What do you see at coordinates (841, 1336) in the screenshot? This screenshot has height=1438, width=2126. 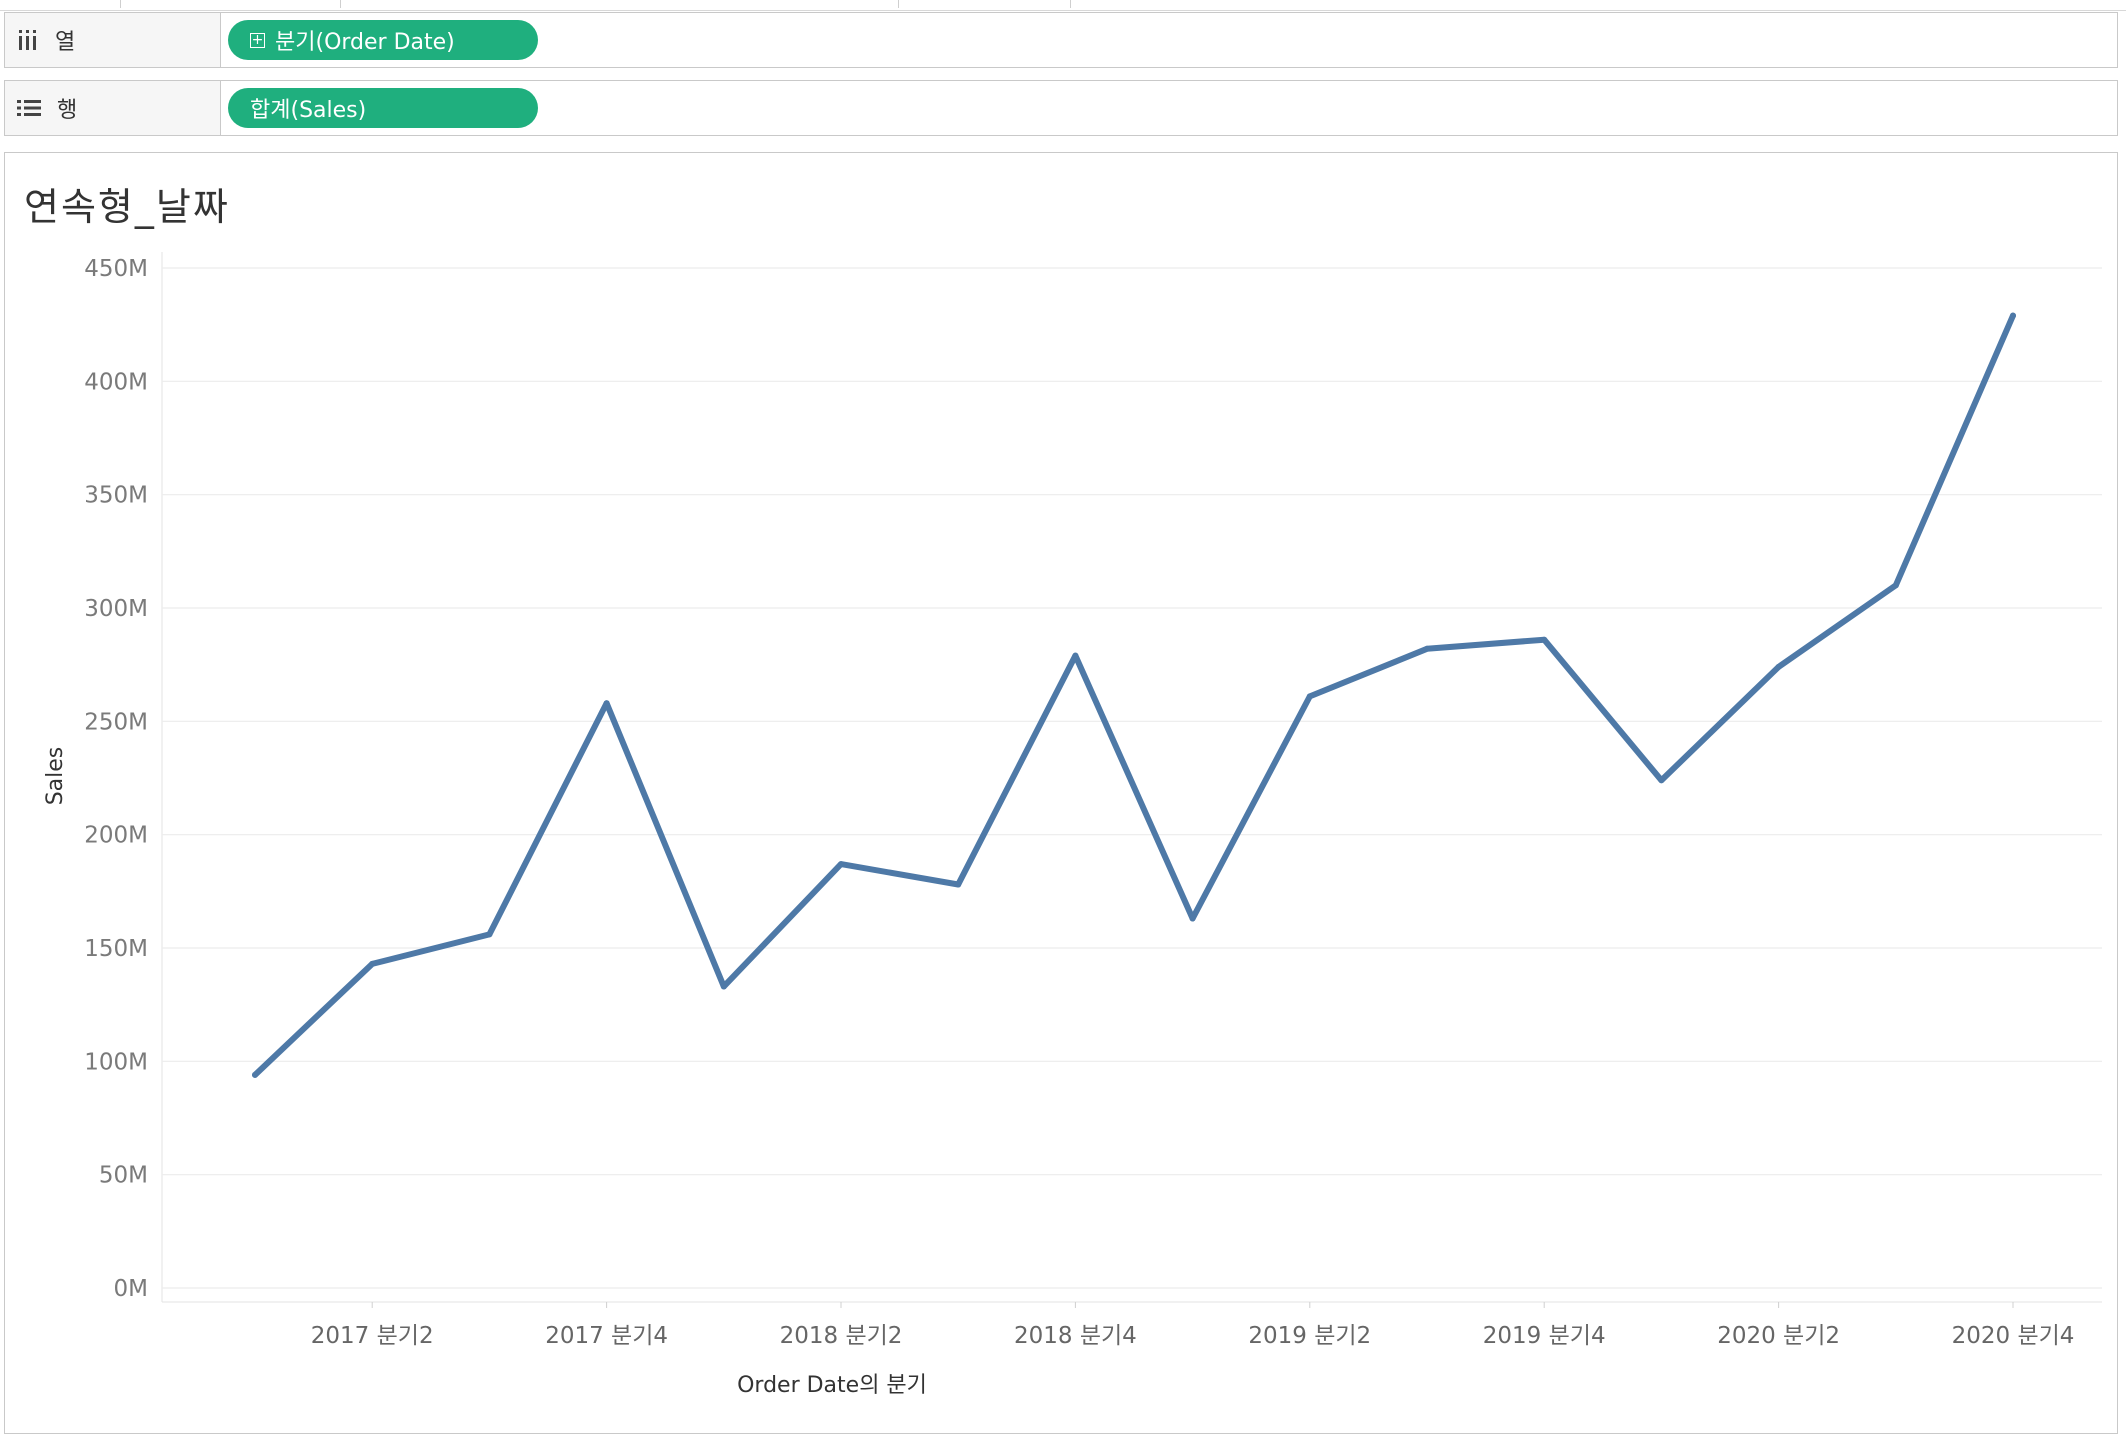 I see `x-tick-label: 2018 분기2` at bounding box center [841, 1336].